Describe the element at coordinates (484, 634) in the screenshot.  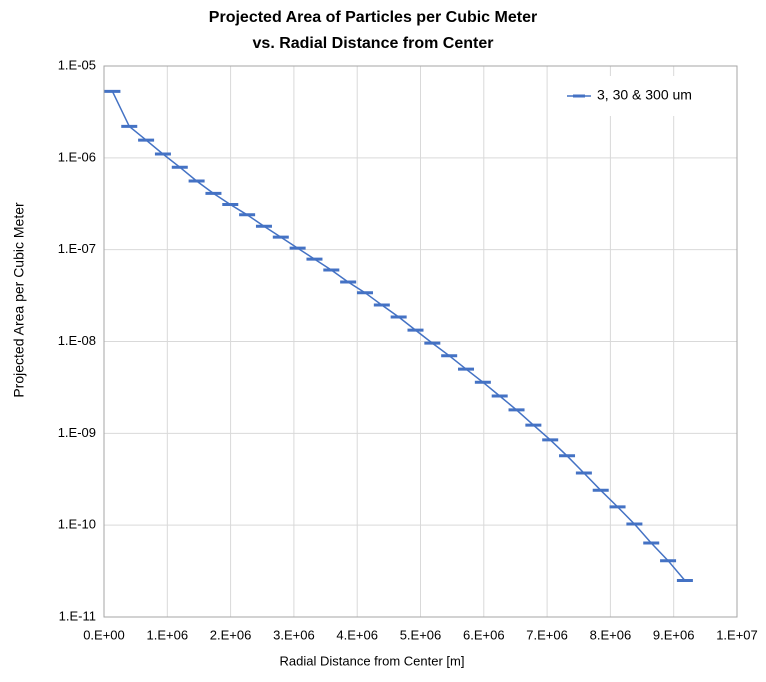
I see `x-tick-label: 6.E+06` at that location.